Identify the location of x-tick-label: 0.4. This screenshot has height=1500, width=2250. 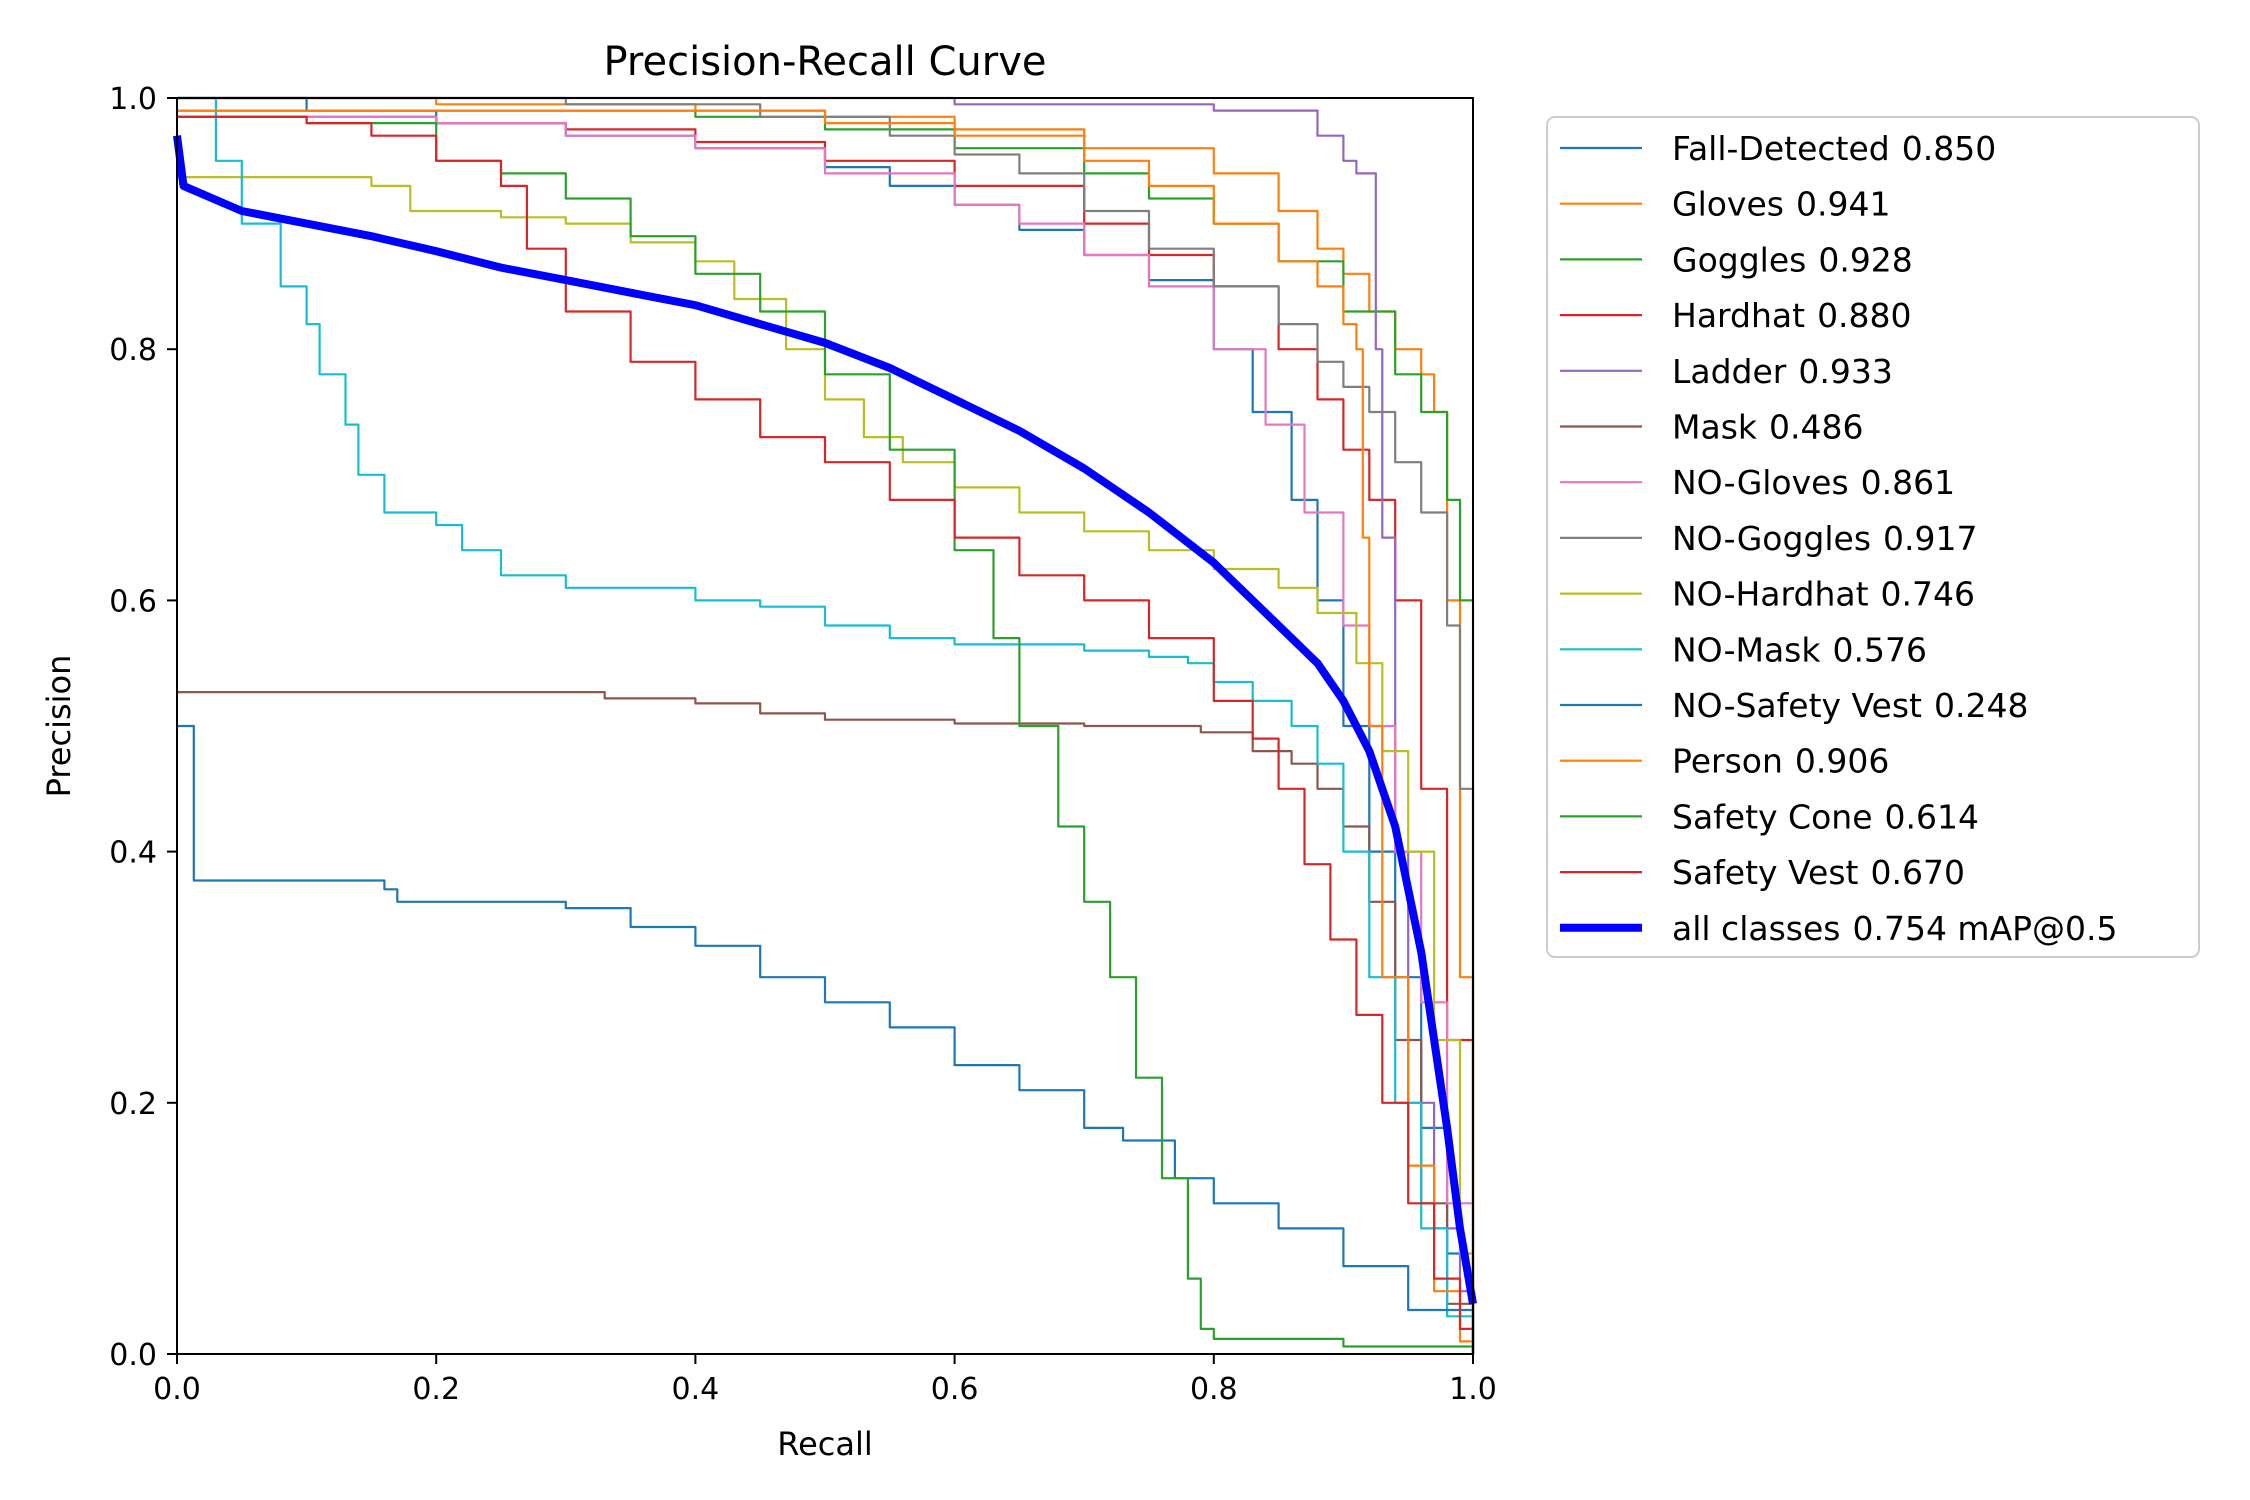
(696, 1389).